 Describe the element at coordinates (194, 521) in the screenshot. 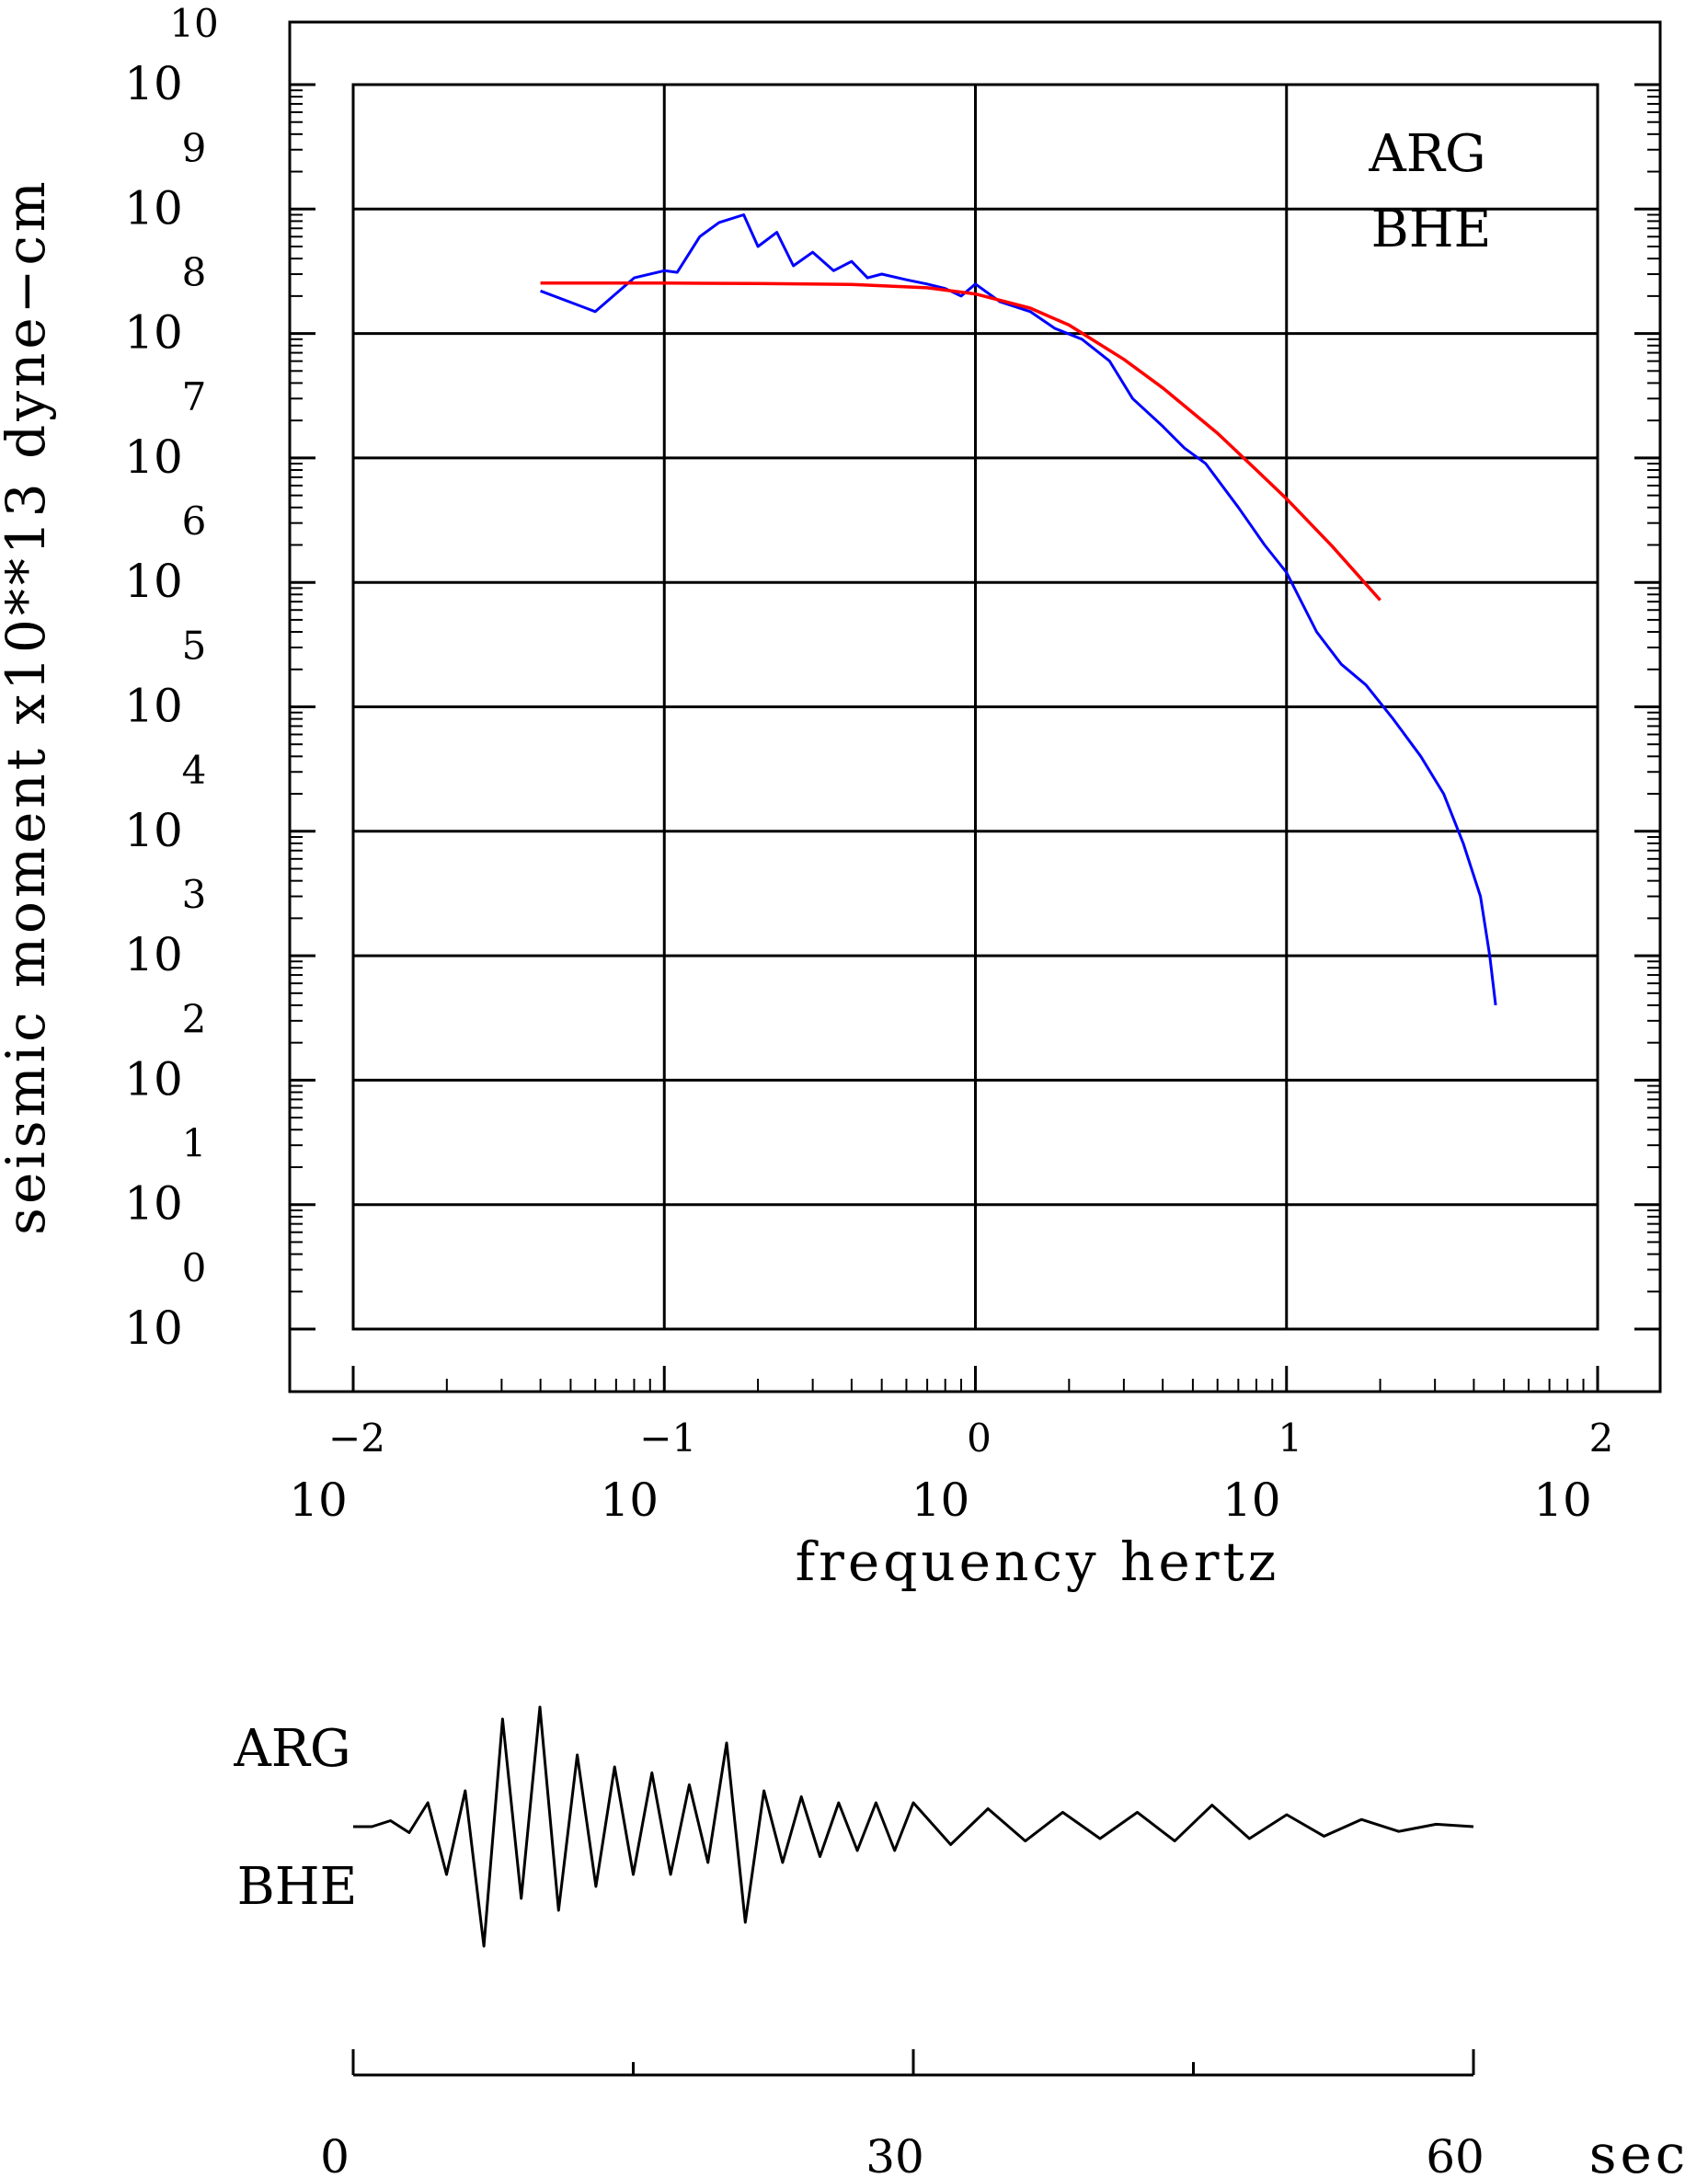

I see `y-tick-exponent: 6` at that location.